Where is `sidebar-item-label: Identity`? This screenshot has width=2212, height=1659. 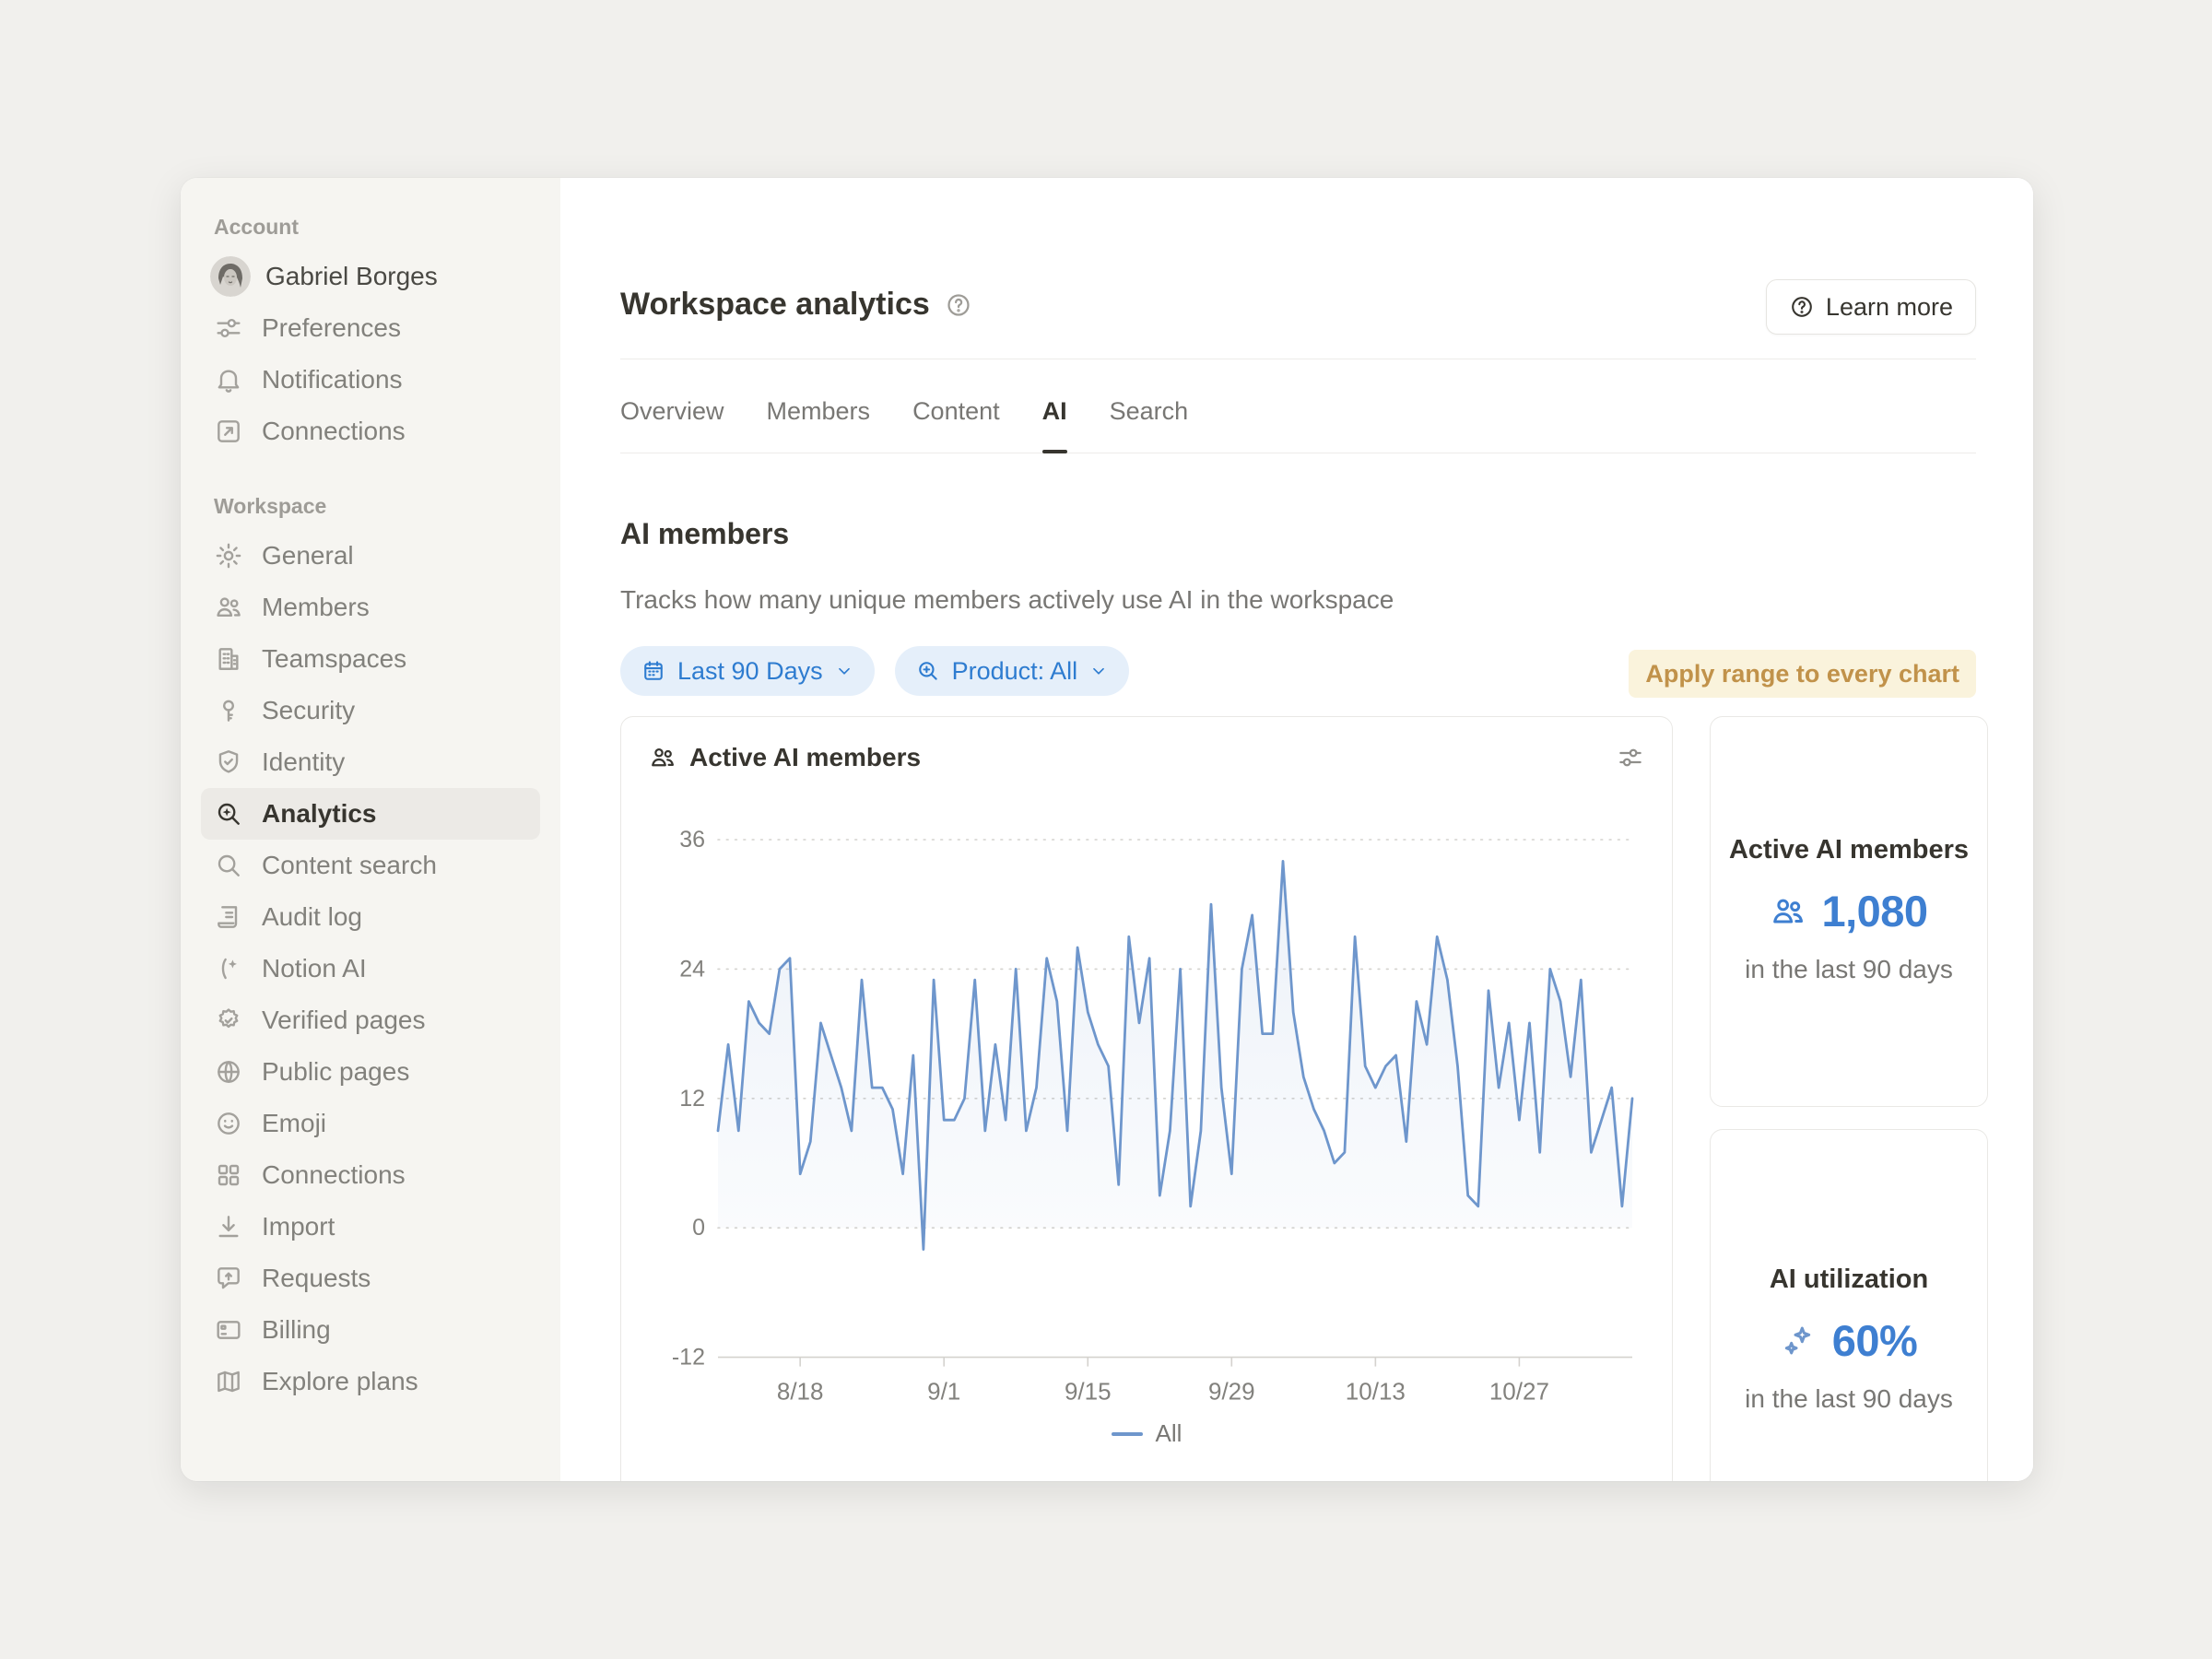 sidebar-item-label: Identity is located at coordinates (304, 761).